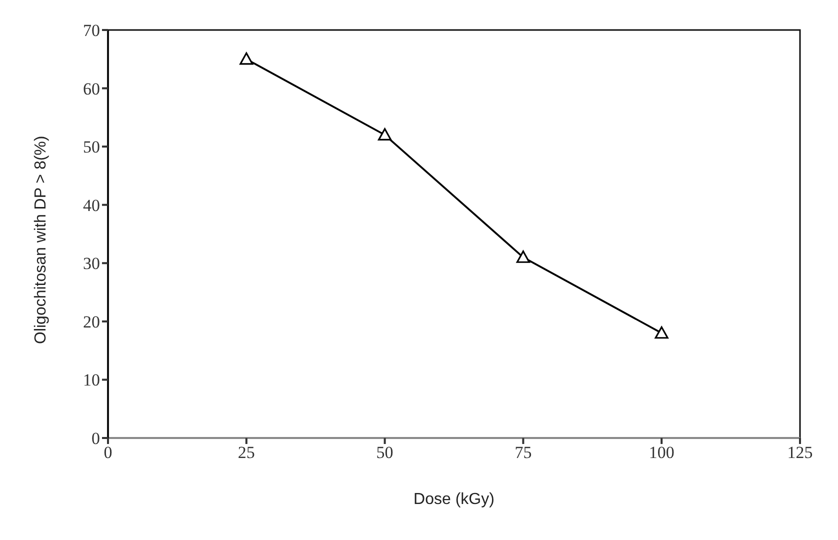  I want to click on y-tick-label: 50, so click(91, 147).